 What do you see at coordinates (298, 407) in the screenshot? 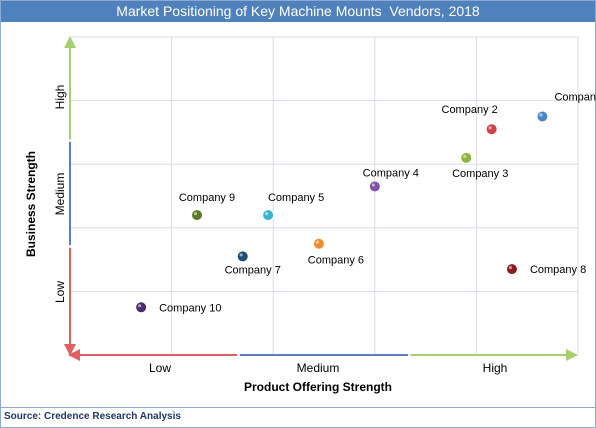
I see `source-divider` at bounding box center [298, 407].